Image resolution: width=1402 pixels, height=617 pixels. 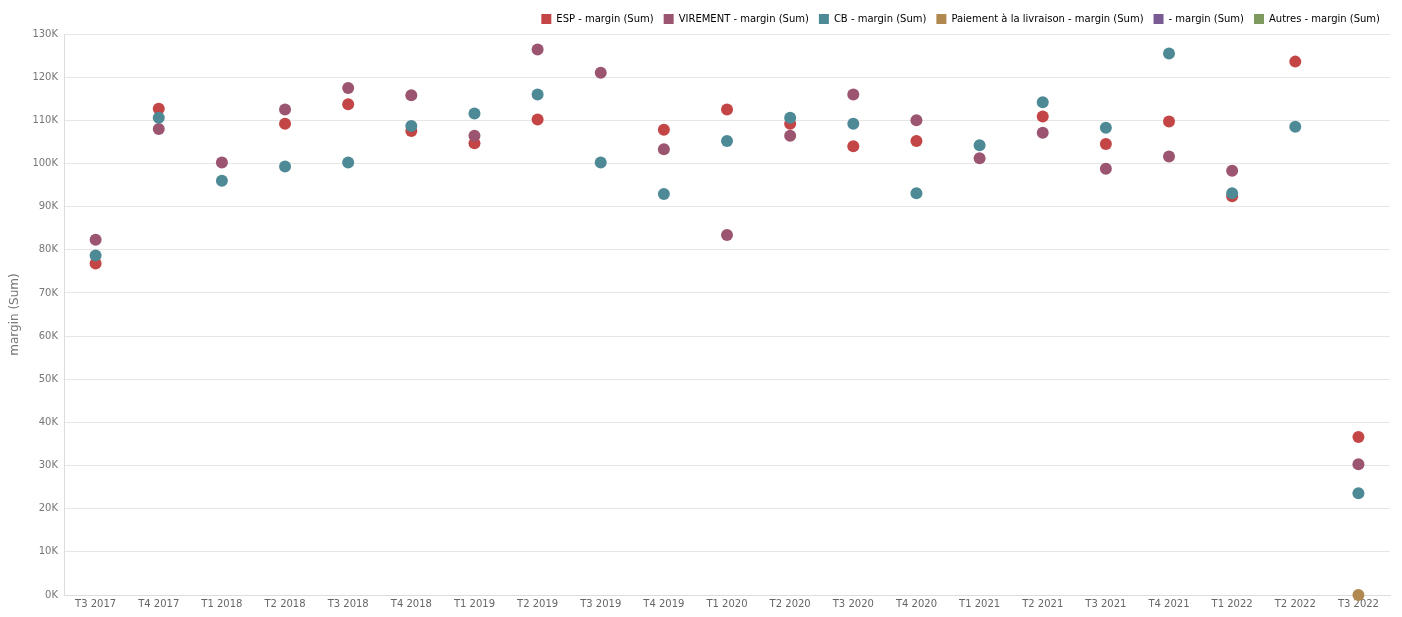 What do you see at coordinates (1325, 18) in the screenshot?
I see `legend-label: Autres - margin (Sum)` at bounding box center [1325, 18].